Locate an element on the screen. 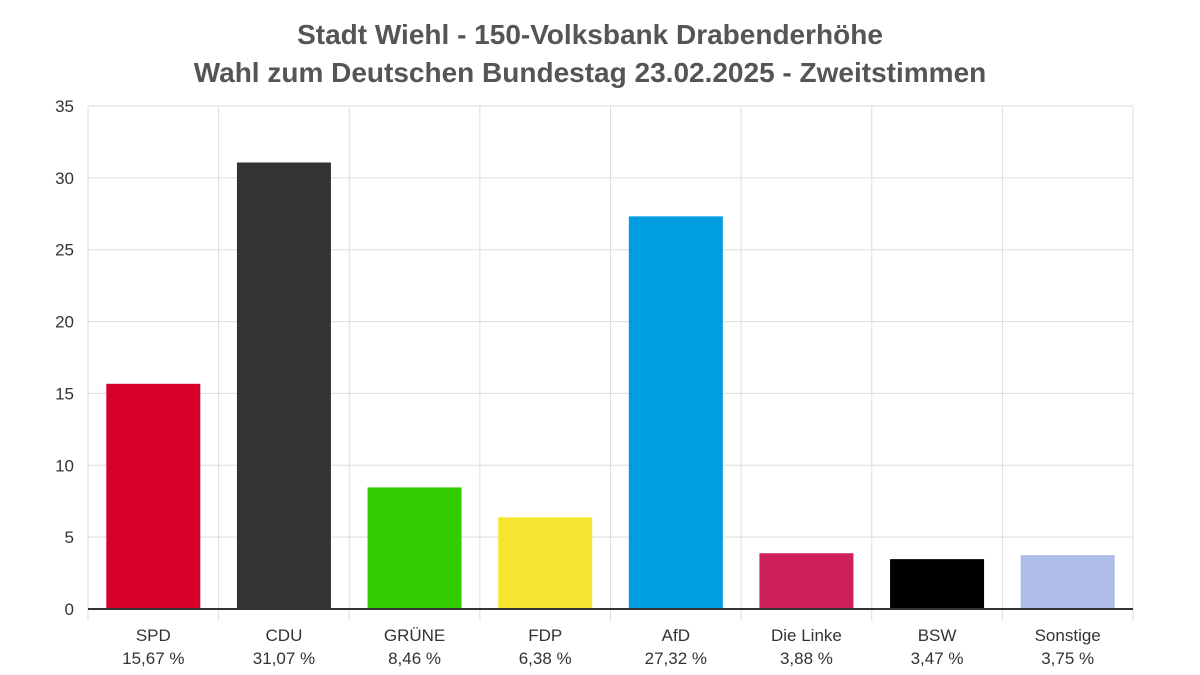 This screenshot has height=675, width=1200. y-tick-label: 15 is located at coordinates (64, 393).